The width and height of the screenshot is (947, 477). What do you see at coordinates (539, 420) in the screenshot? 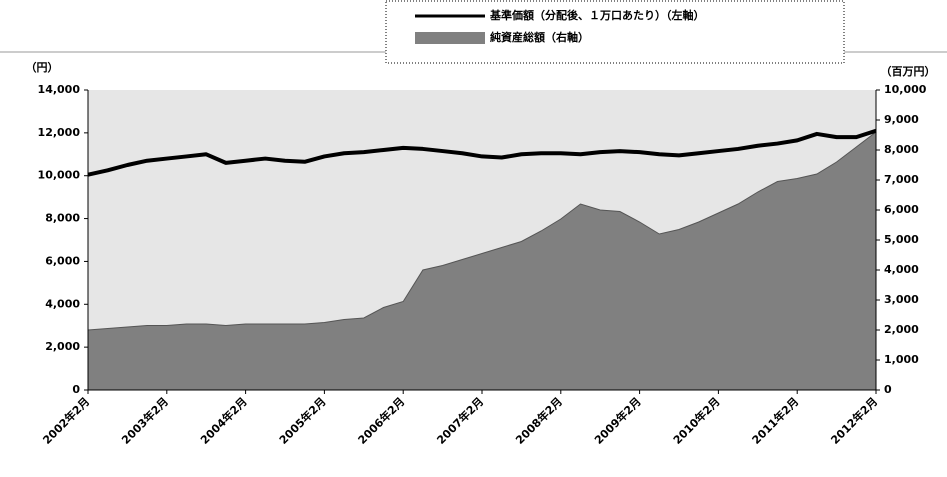
I see `x-tick-label: 2008年2月` at bounding box center [539, 420].